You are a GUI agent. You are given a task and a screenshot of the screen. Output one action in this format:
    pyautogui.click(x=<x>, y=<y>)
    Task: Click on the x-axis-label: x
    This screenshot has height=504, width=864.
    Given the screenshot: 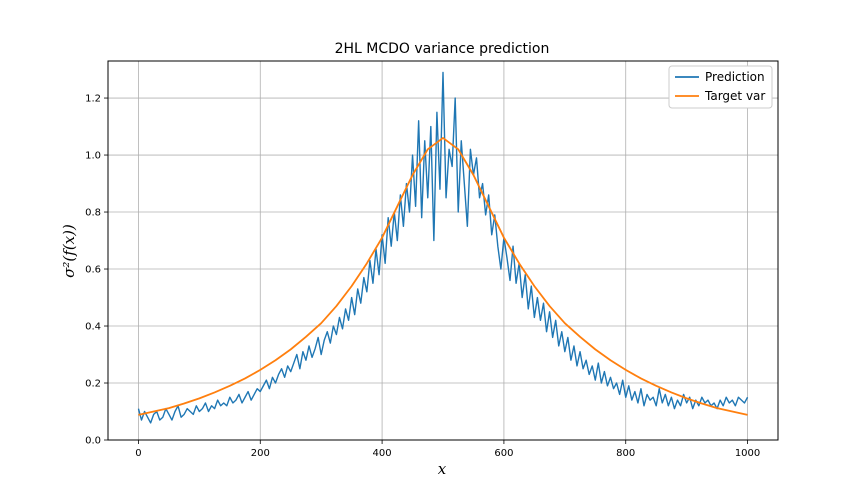 What is the action you would take?
    pyautogui.click(x=442, y=469)
    